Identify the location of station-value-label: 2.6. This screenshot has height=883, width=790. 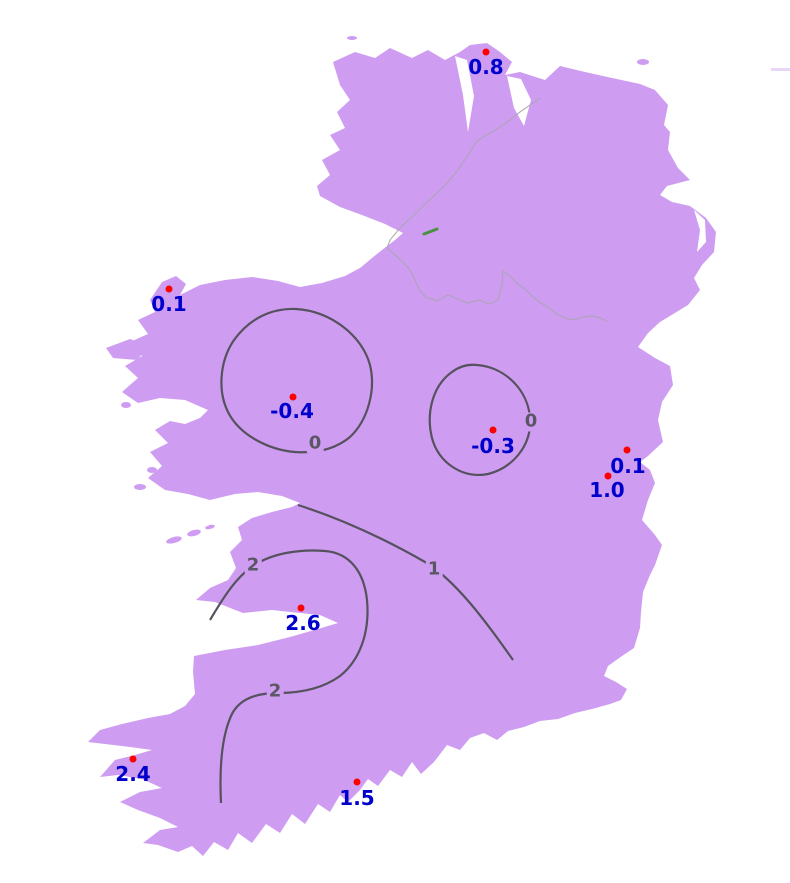
(303, 623).